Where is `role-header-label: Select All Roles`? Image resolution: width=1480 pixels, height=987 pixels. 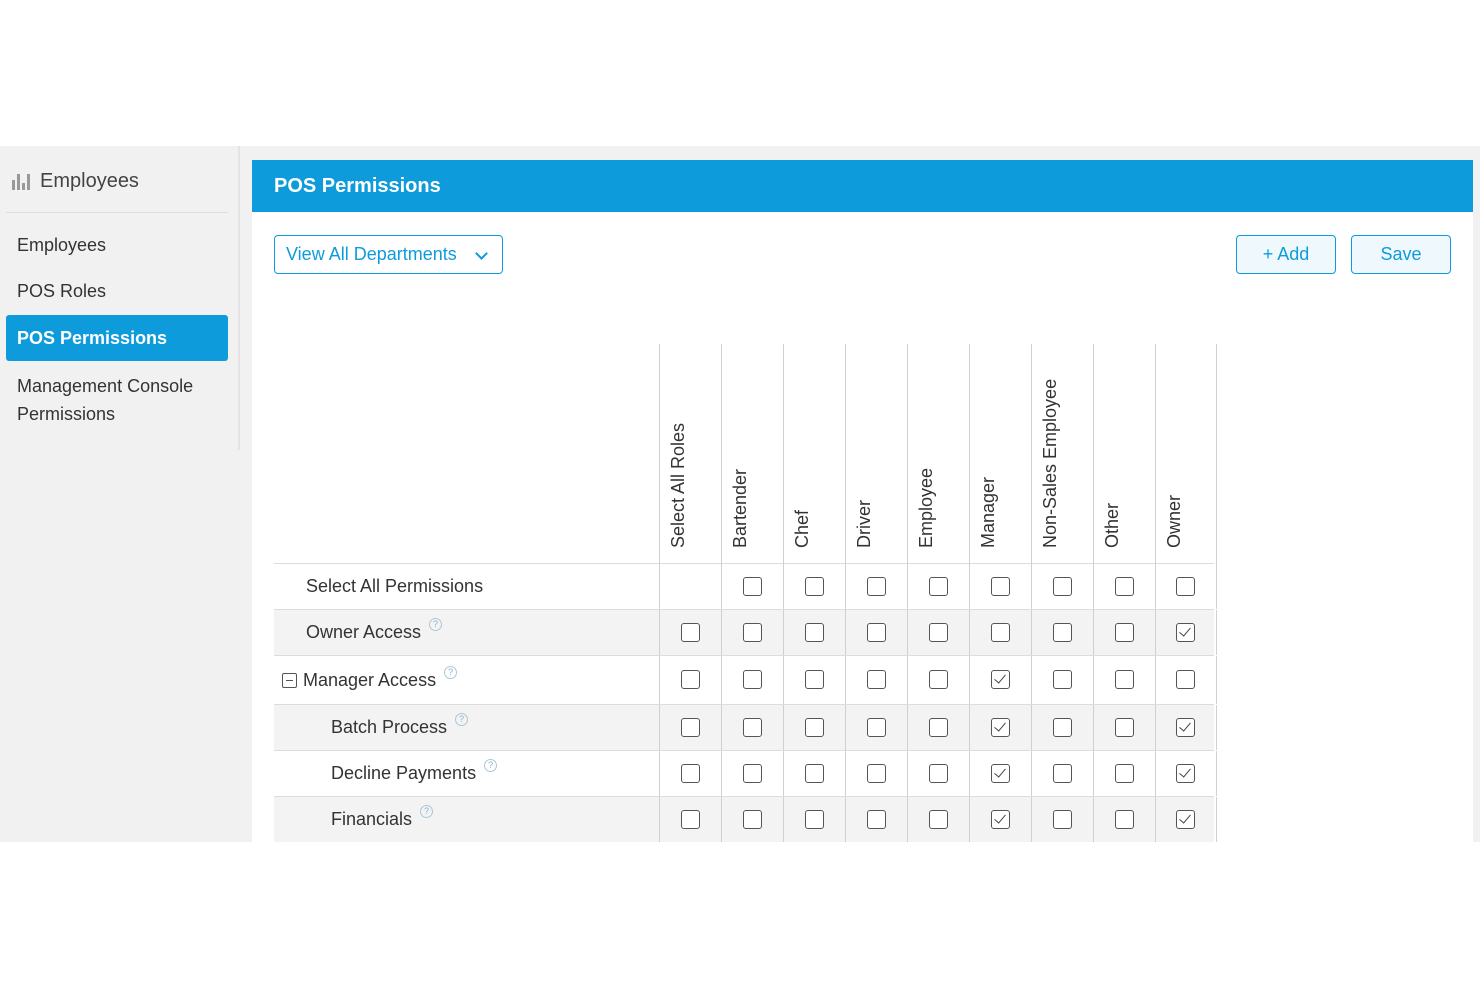
role-header-label: Select All Roles is located at coordinates (678, 485).